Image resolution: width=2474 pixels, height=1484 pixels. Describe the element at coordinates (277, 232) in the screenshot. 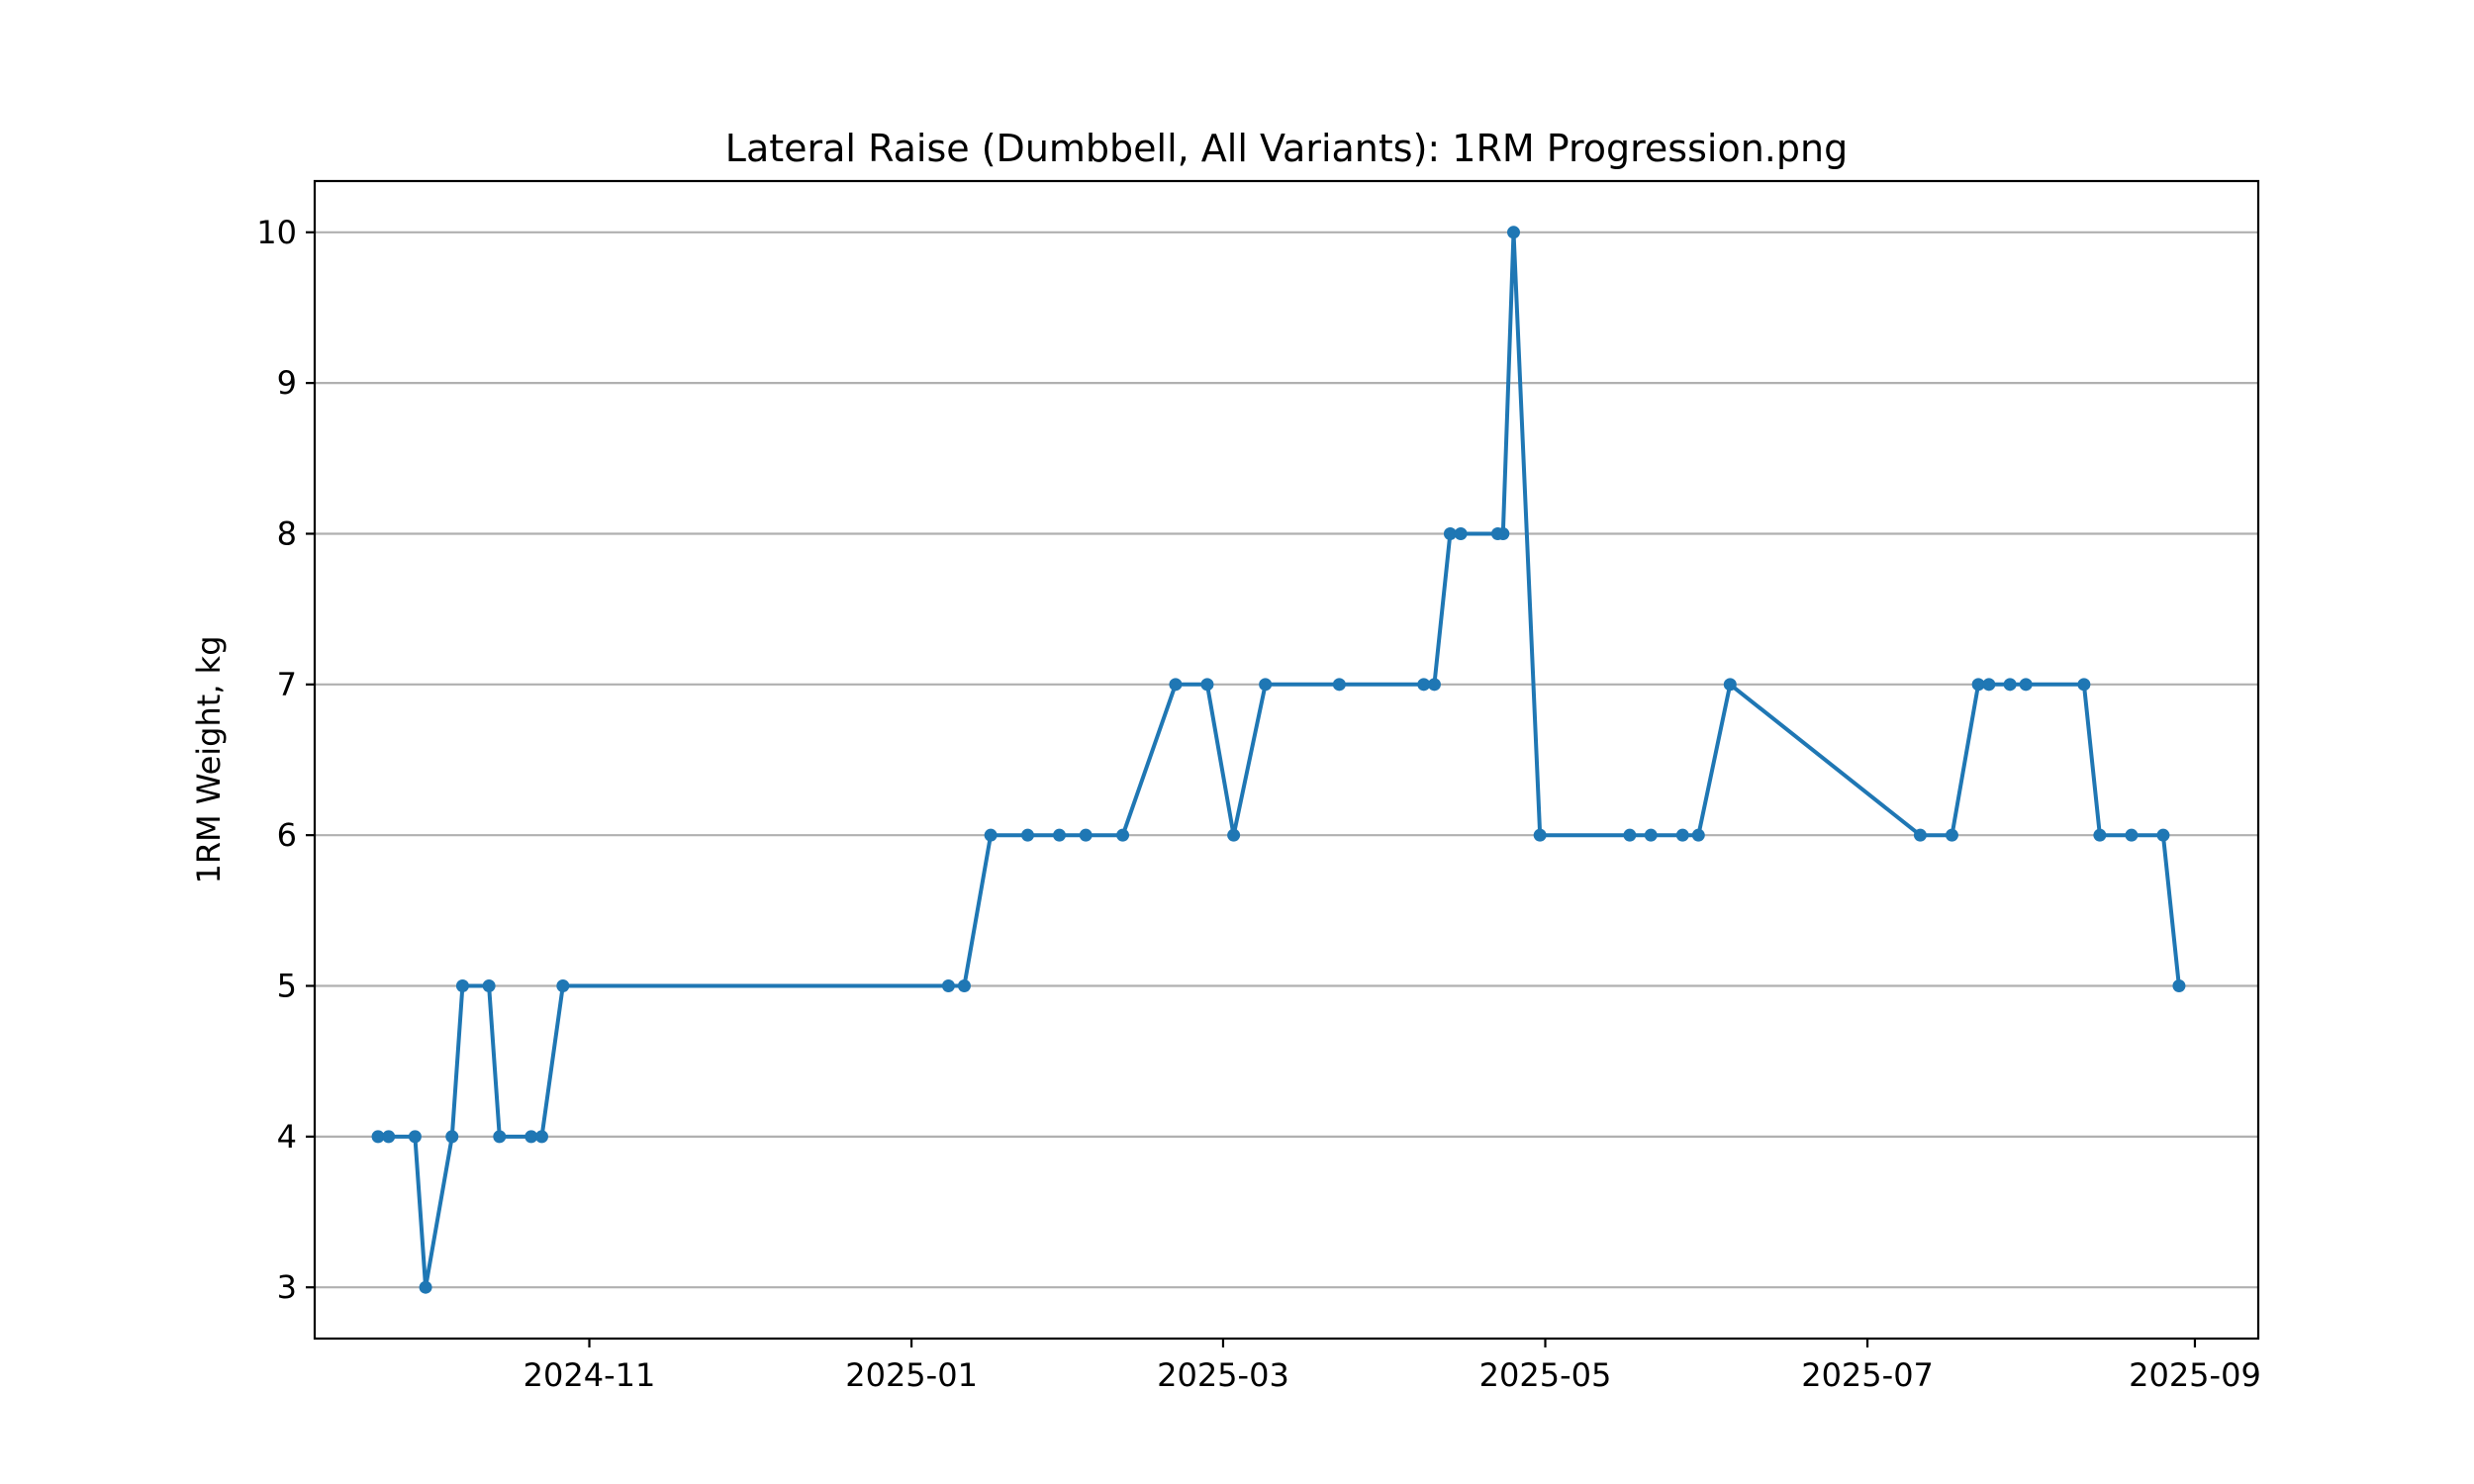

I see `y-tick-label: 10` at that location.